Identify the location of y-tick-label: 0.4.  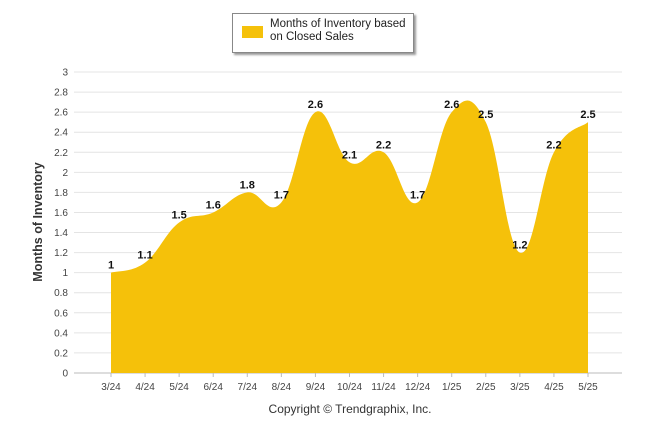
(61, 333).